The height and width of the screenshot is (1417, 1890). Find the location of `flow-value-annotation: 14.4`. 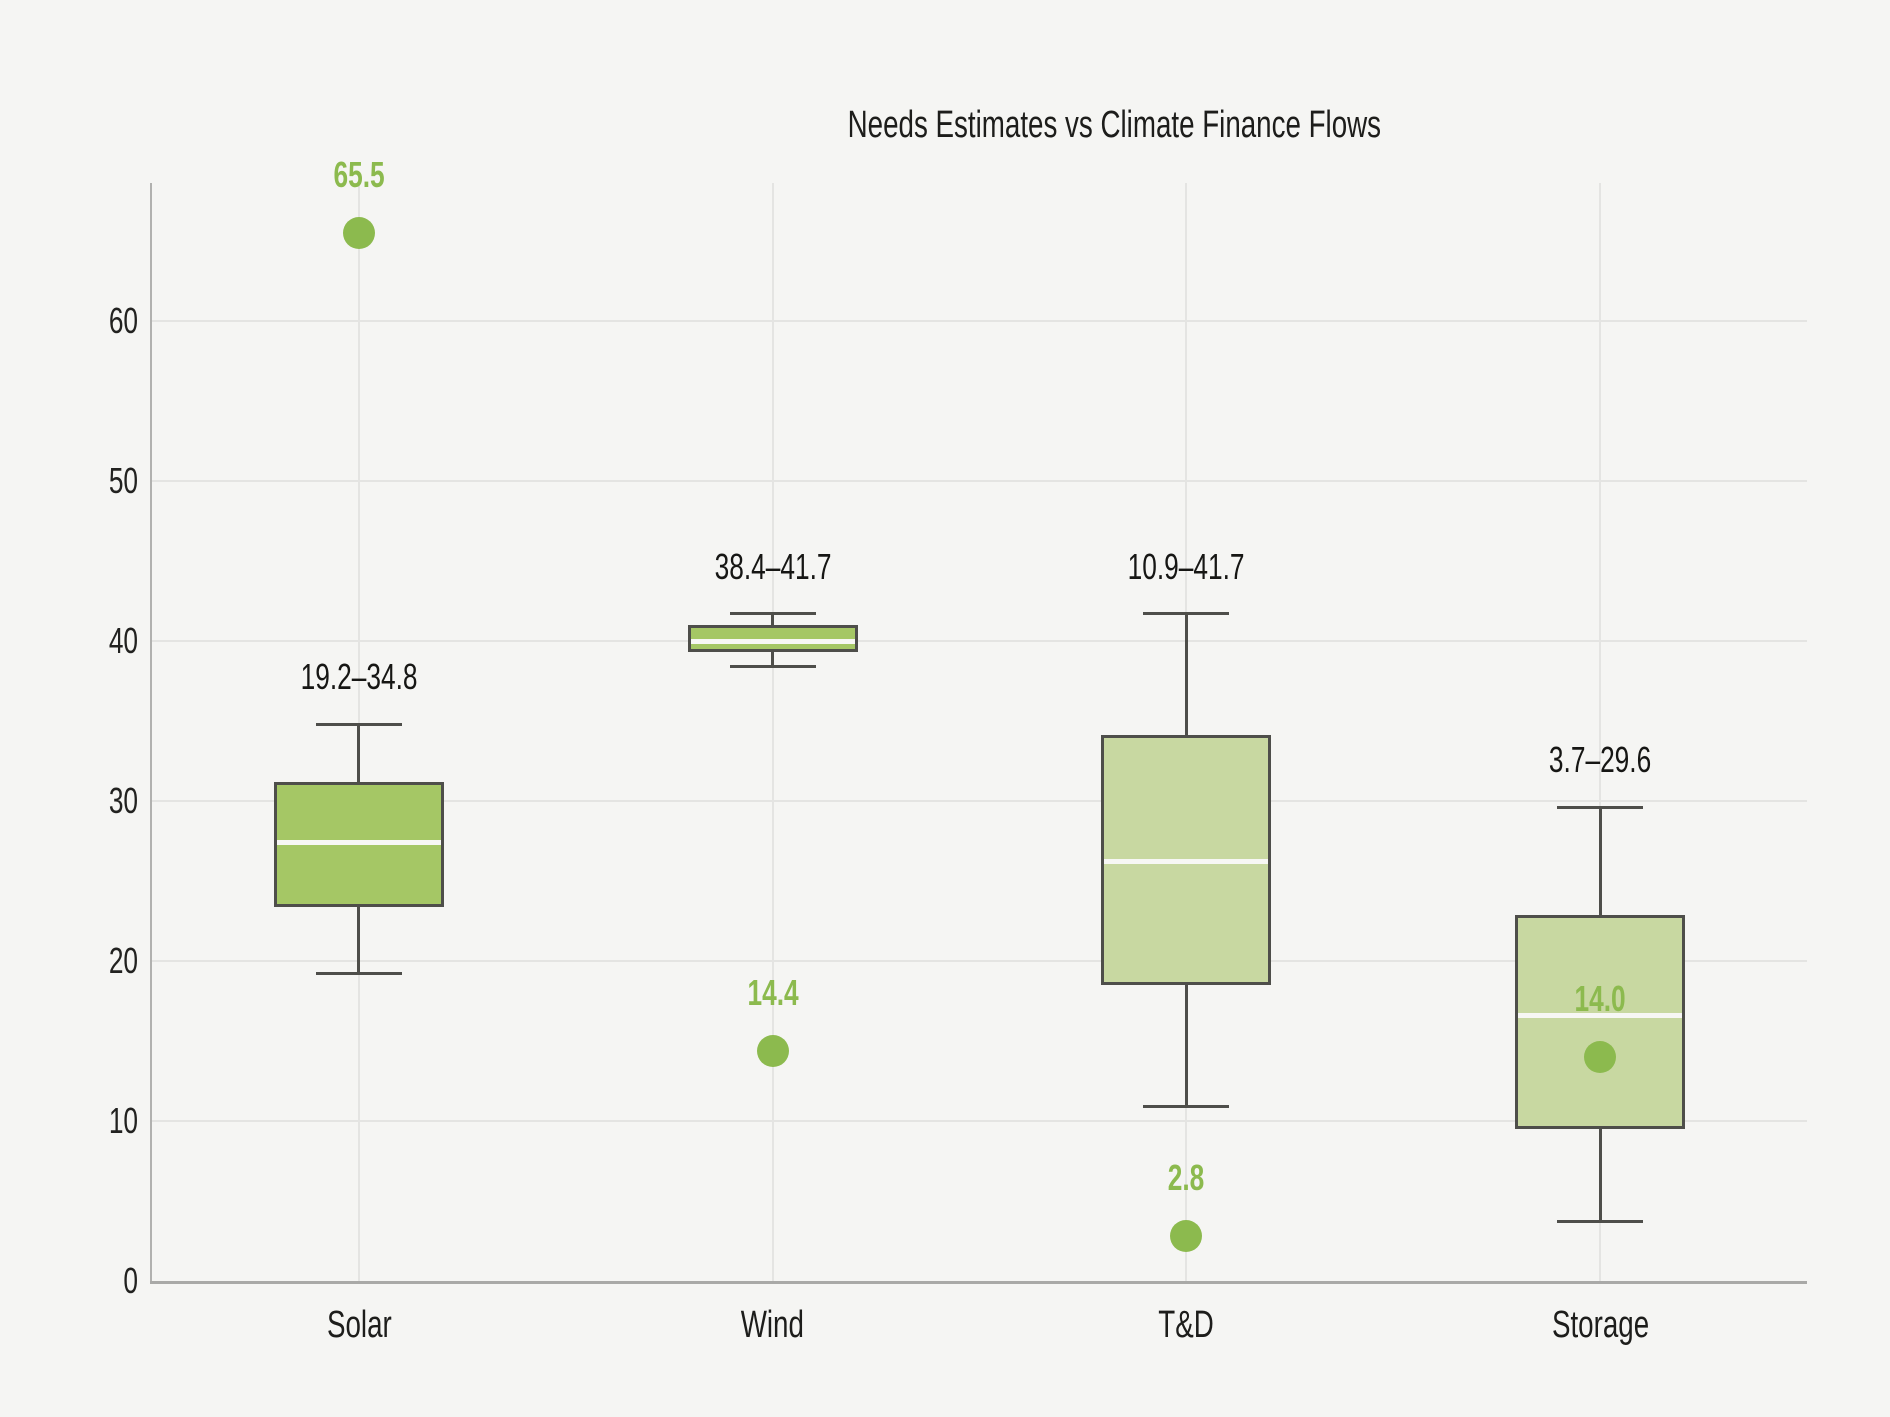

flow-value-annotation: 14.4 is located at coordinates (773, 992).